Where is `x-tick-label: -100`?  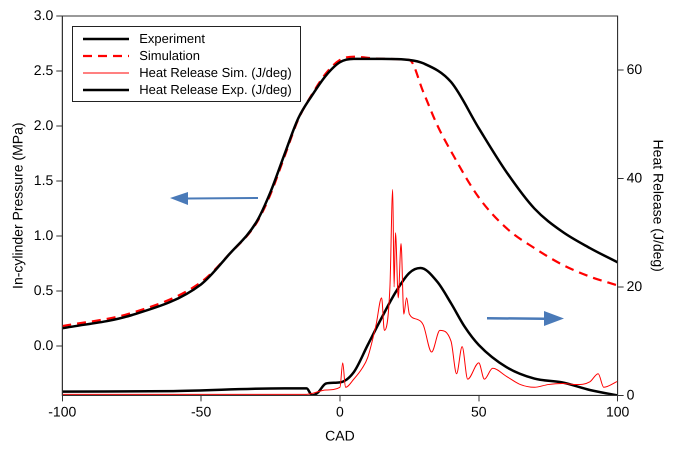
x-tick-label: -100 is located at coordinates (62, 412).